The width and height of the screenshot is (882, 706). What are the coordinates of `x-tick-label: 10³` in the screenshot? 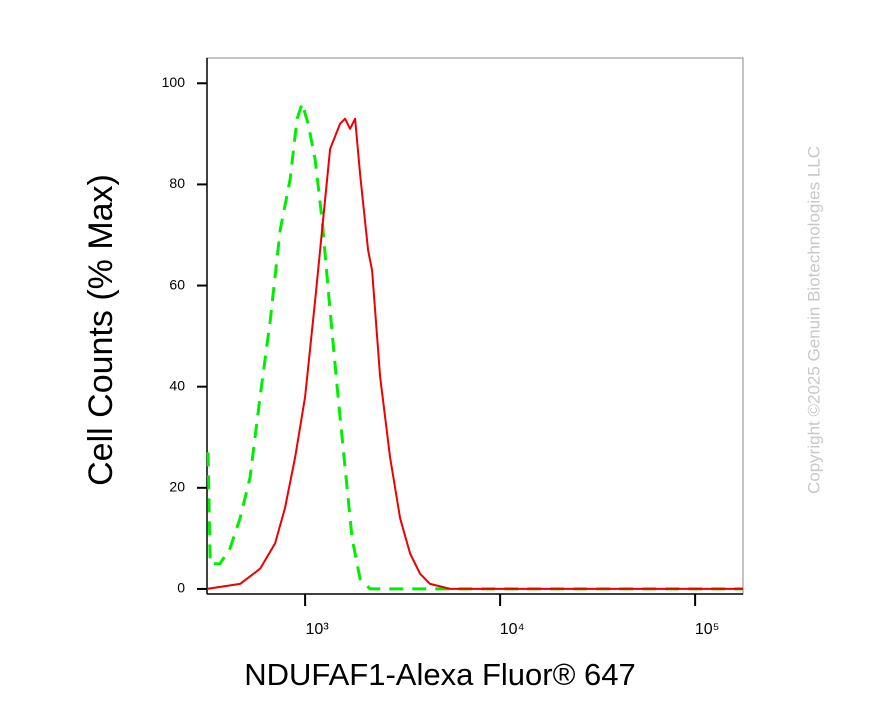 It's located at (318, 629).